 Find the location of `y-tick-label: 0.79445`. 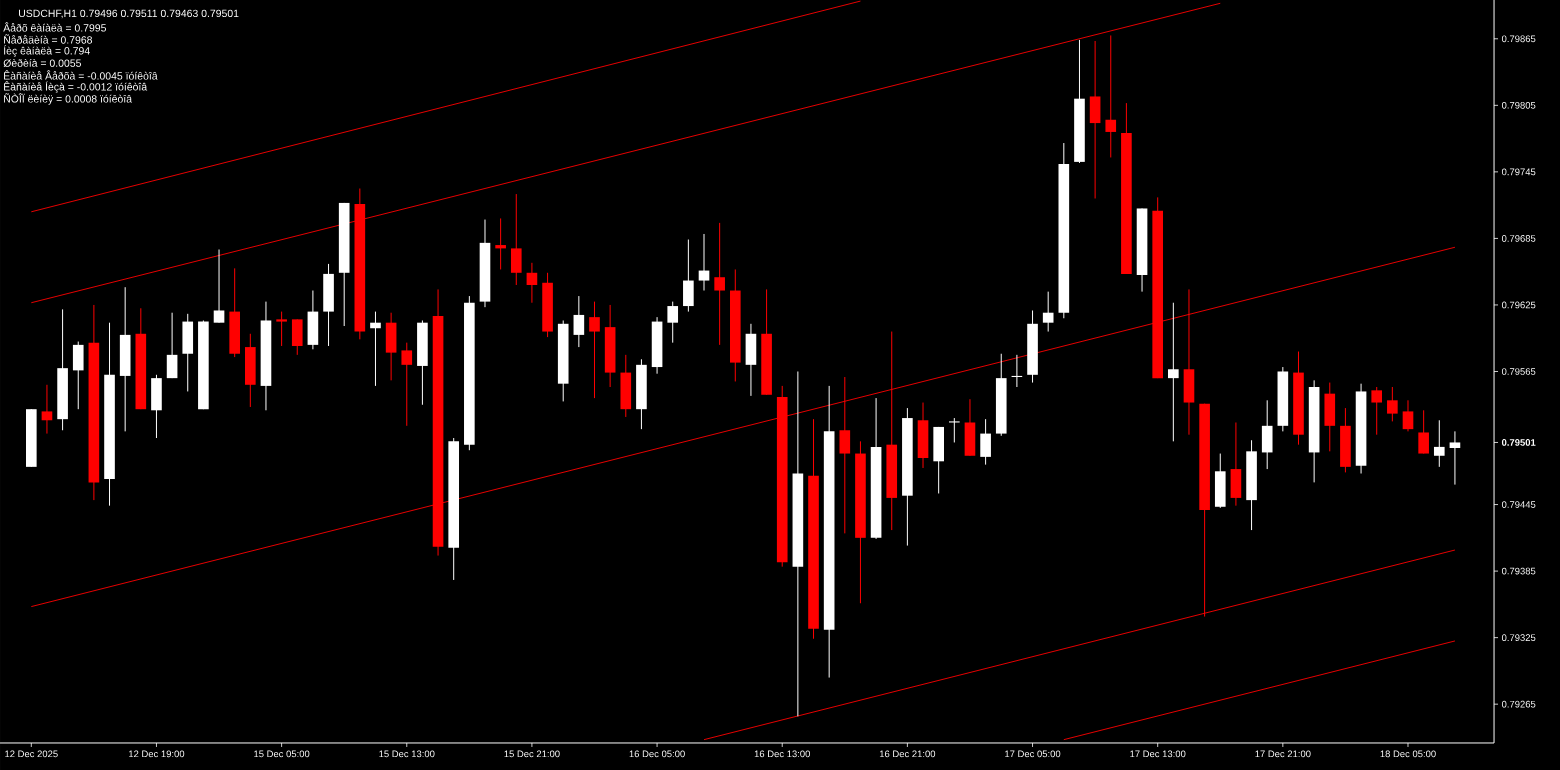

y-tick-label: 0.79445 is located at coordinates (1518, 504).